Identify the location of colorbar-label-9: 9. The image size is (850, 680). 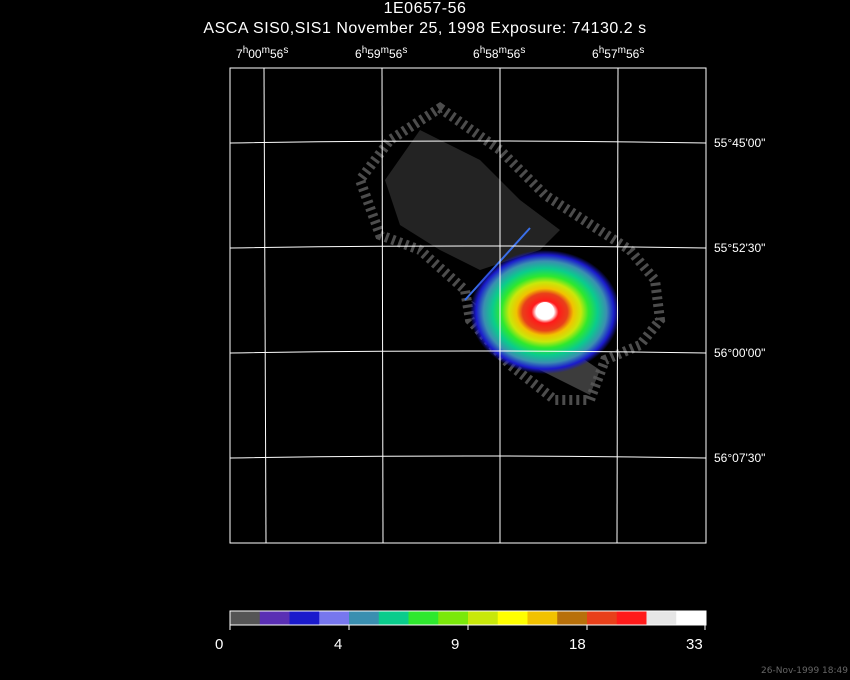
(455, 644).